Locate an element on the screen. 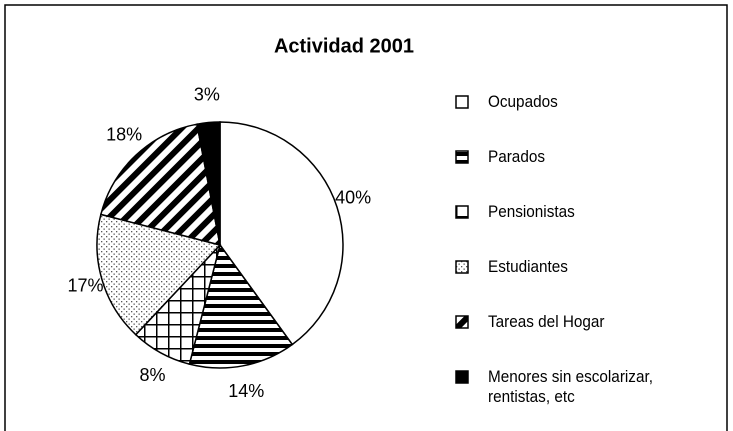 The image size is (733, 431). legend-label: Ocupados is located at coordinates (523, 101).